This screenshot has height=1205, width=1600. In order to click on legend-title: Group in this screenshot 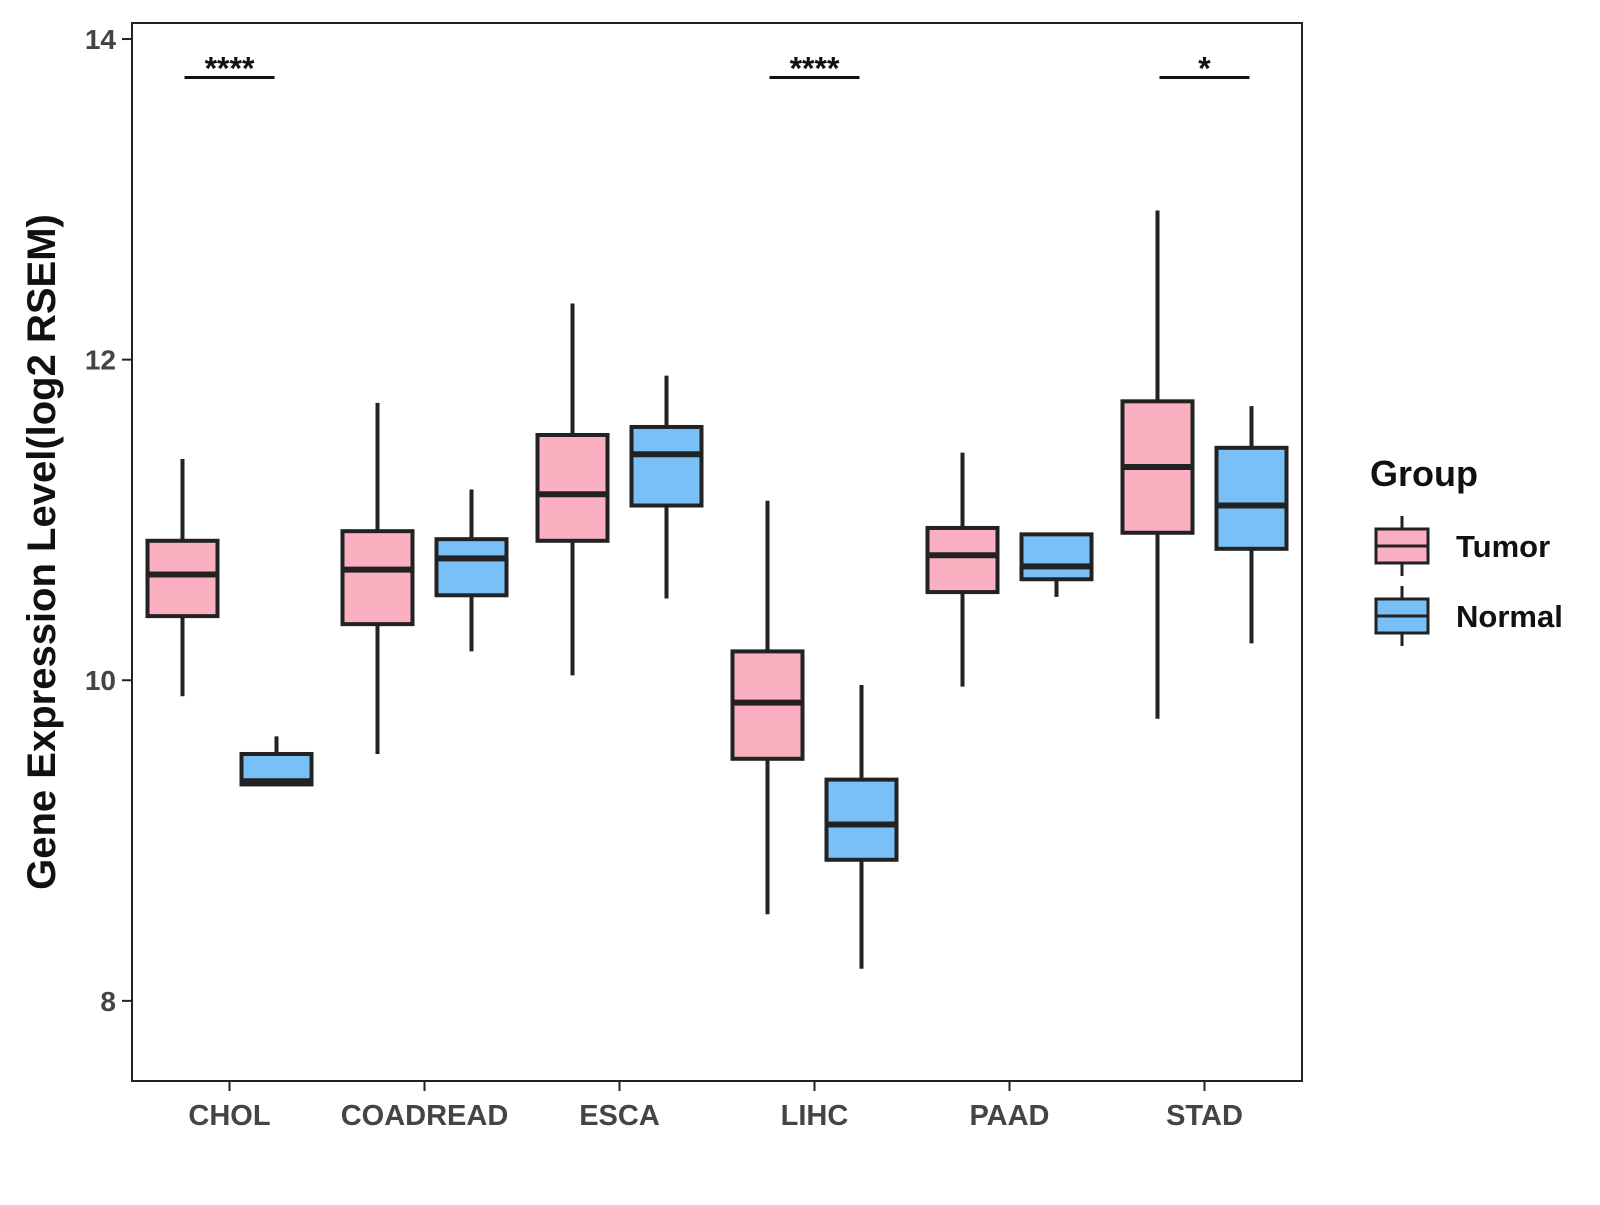, I will do `click(1424, 473)`.